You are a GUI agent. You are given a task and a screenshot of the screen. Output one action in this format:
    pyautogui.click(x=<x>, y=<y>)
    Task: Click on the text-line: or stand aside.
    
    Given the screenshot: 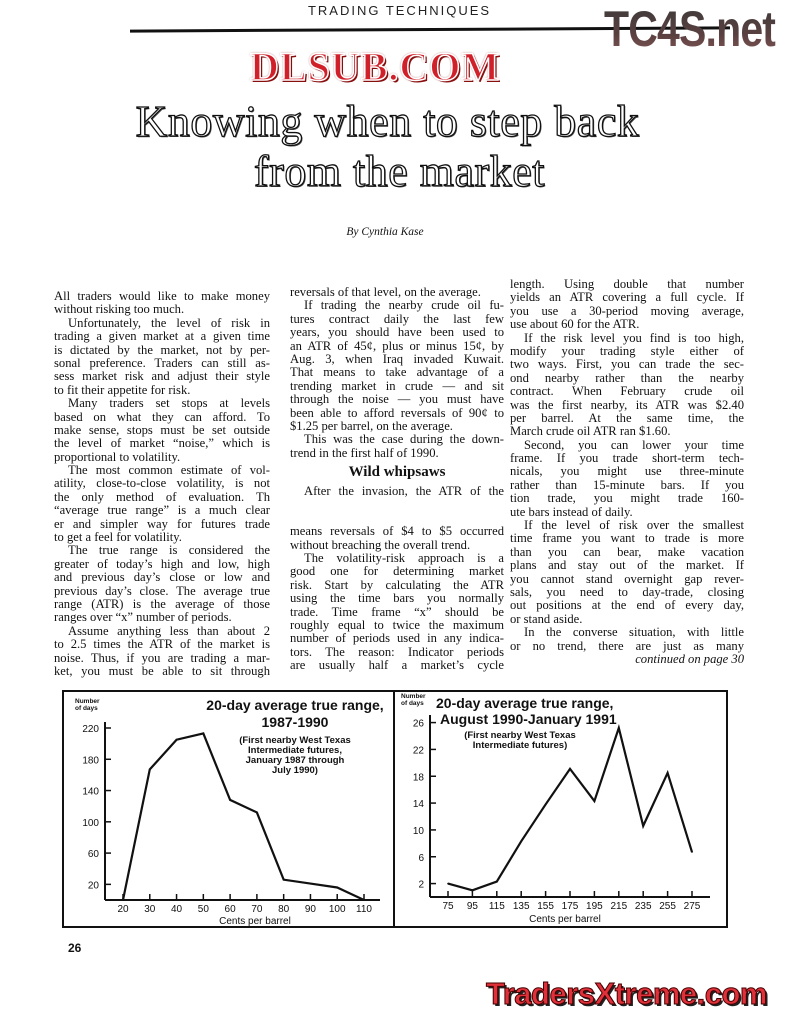 What is the action you would take?
    pyautogui.click(x=546, y=618)
    